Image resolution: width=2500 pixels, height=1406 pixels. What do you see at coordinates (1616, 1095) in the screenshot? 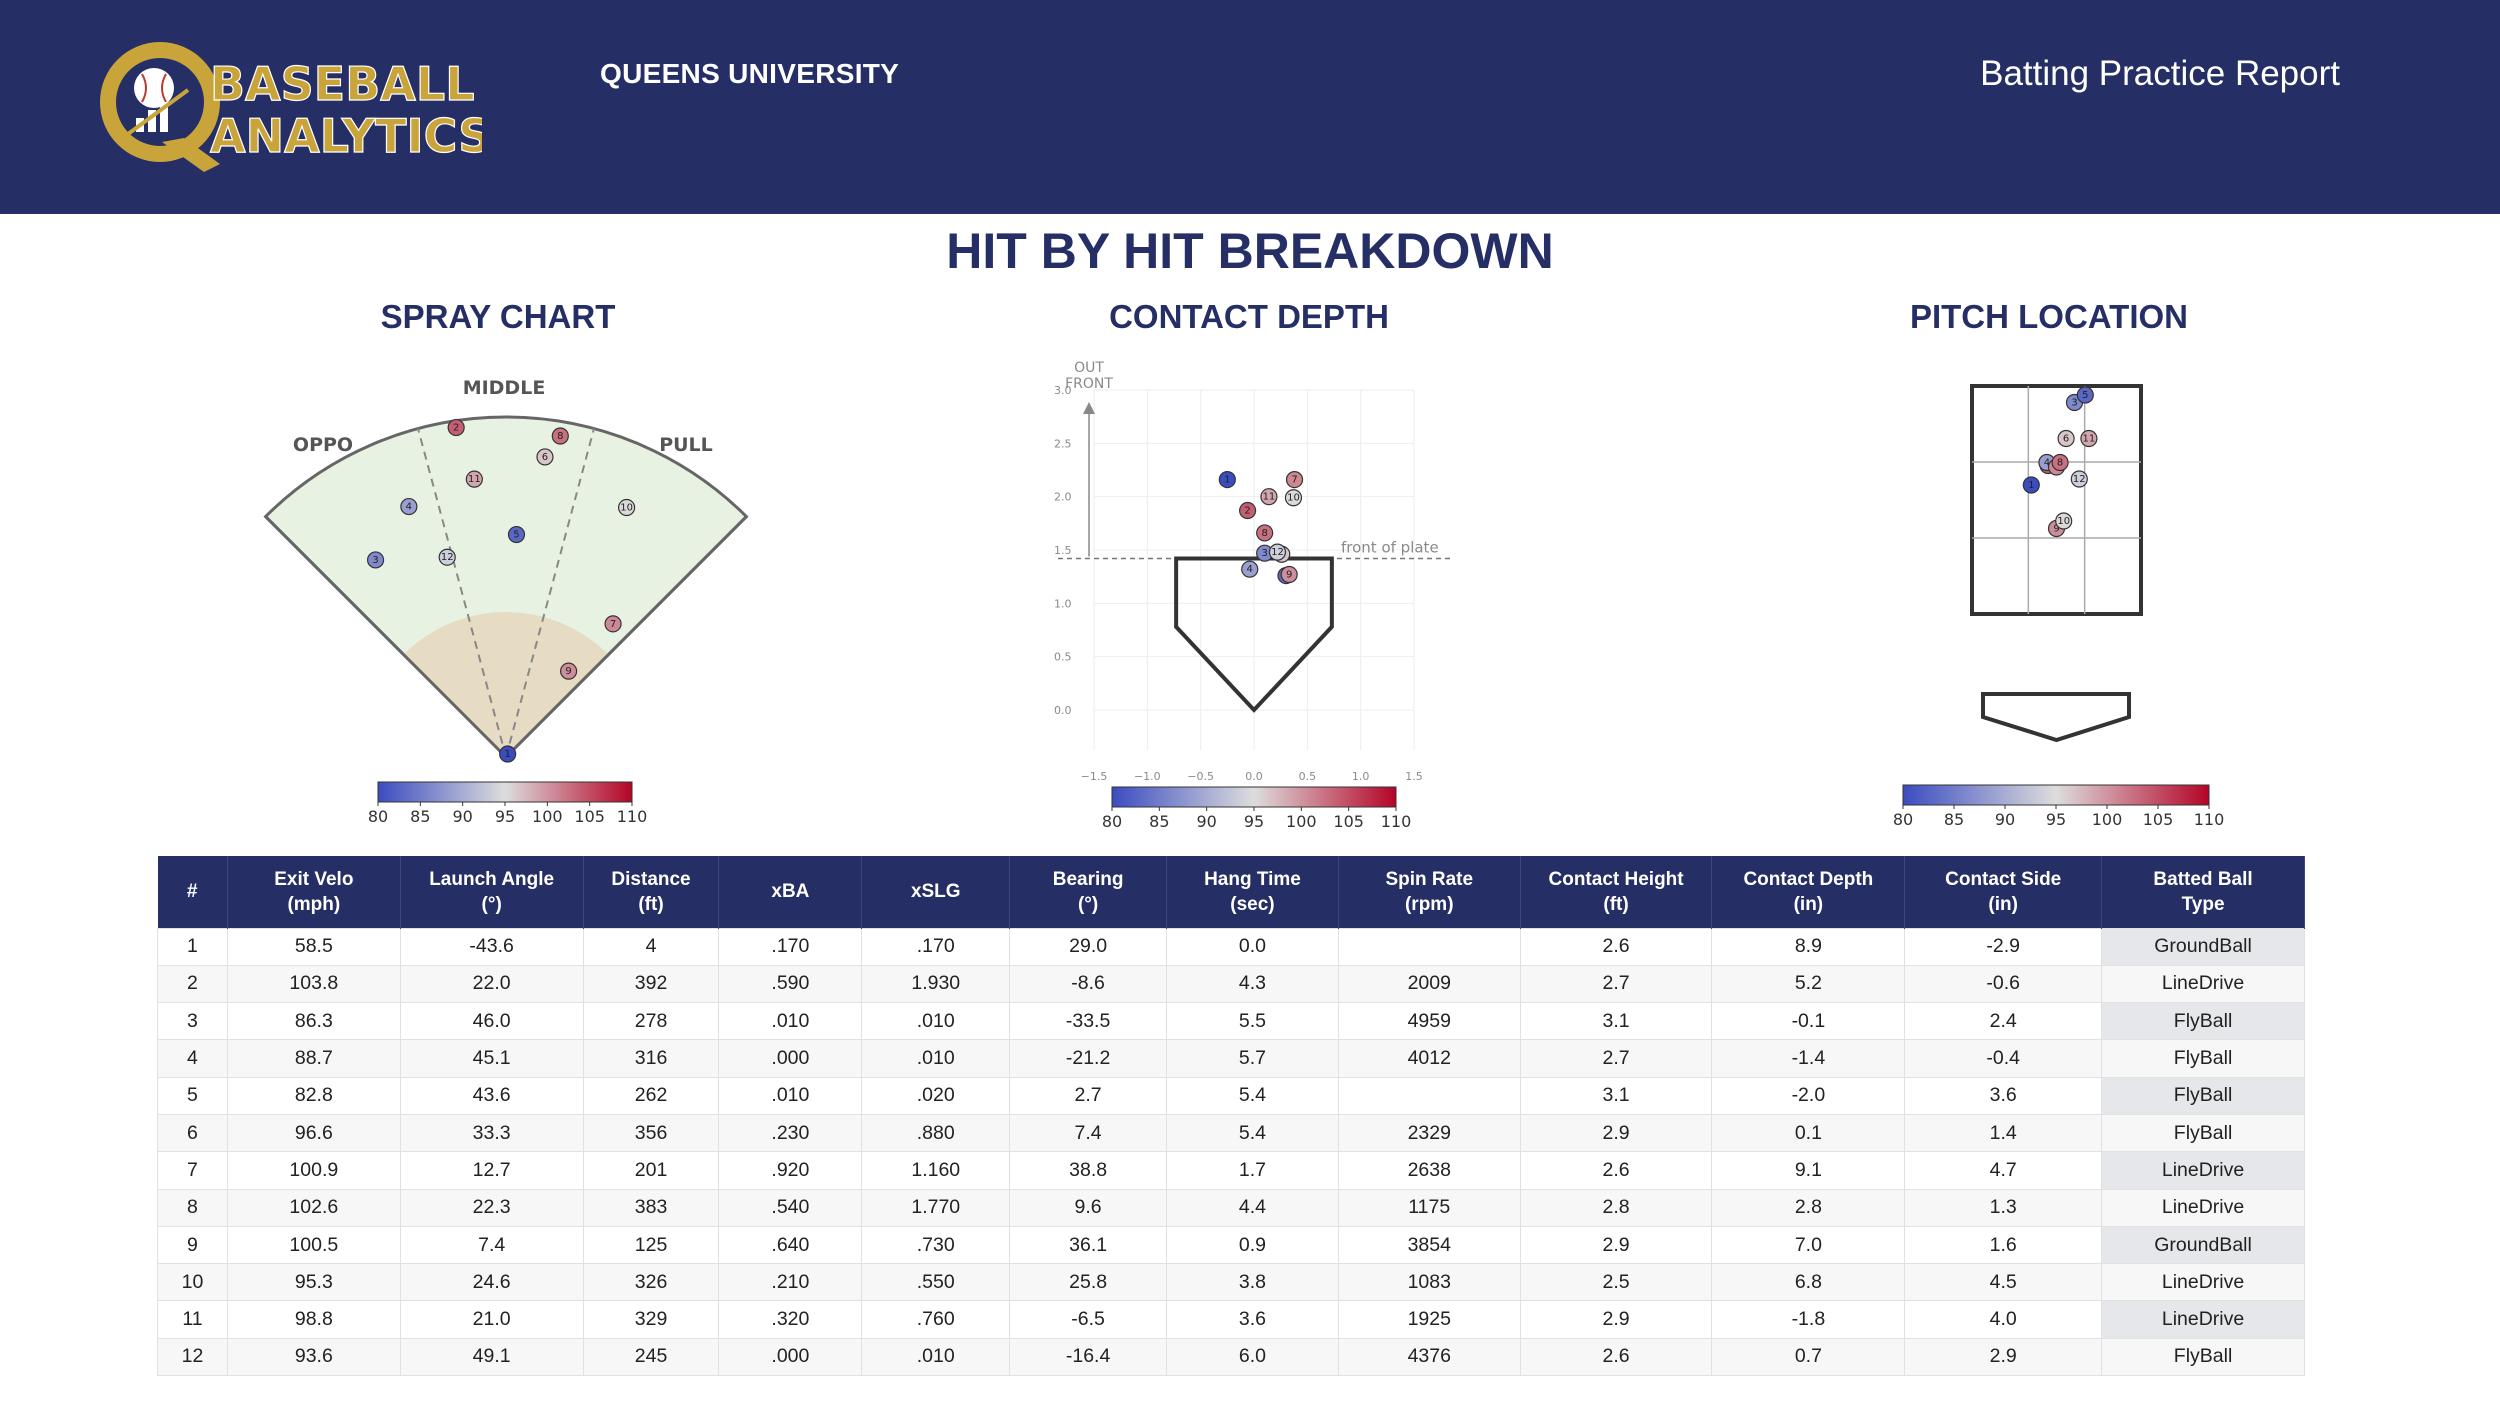
I see `table-cell: 3.1` at bounding box center [1616, 1095].